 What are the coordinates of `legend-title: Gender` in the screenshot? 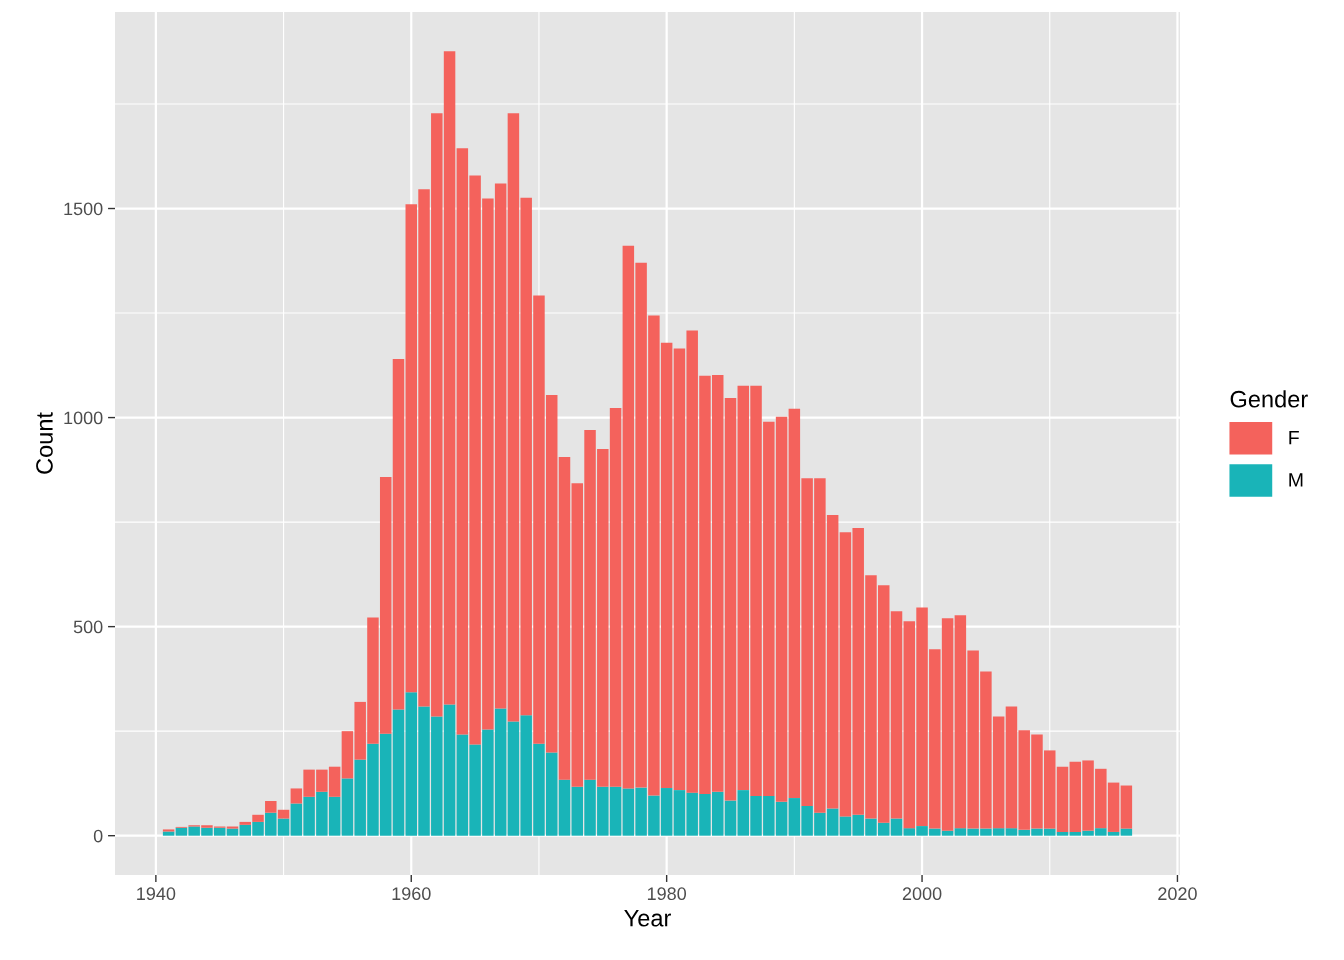 It's located at (1269, 399).